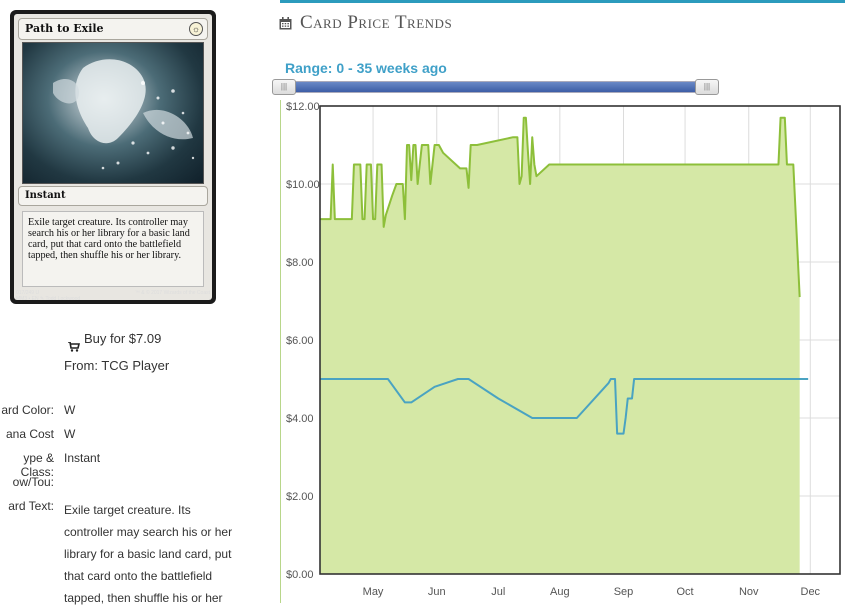 The width and height of the screenshot is (845, 609). Describe the element at coordinates (27, 410) in the screenshot. I see `attr-label-color: ard Color:` at that location.